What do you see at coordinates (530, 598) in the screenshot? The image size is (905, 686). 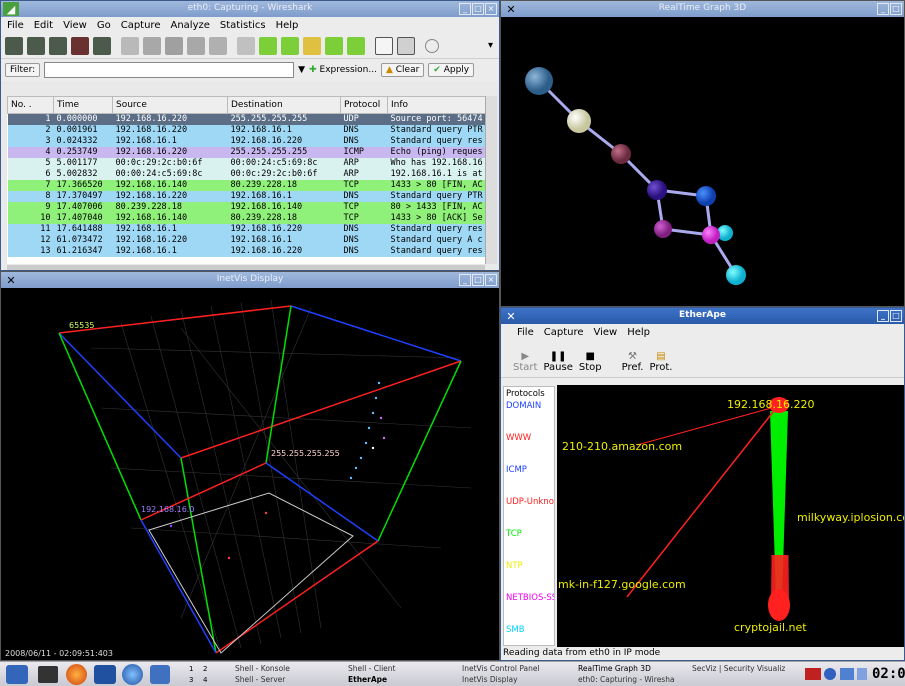 I see `protocol-item: NETBIOS-SSN` at bounding box center [530, 598].